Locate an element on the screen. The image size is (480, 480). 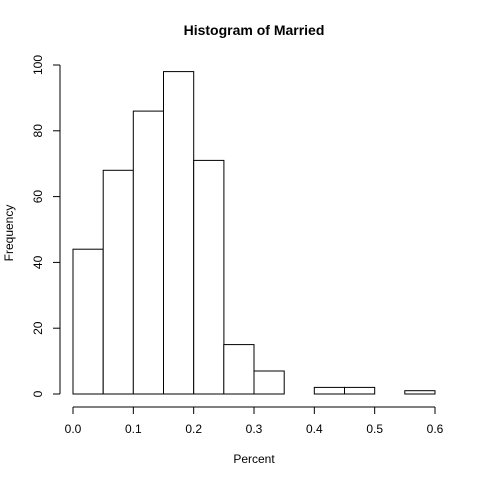
y-axis: 0 20 40 60 80 100 is located at coordinates (46, 226).